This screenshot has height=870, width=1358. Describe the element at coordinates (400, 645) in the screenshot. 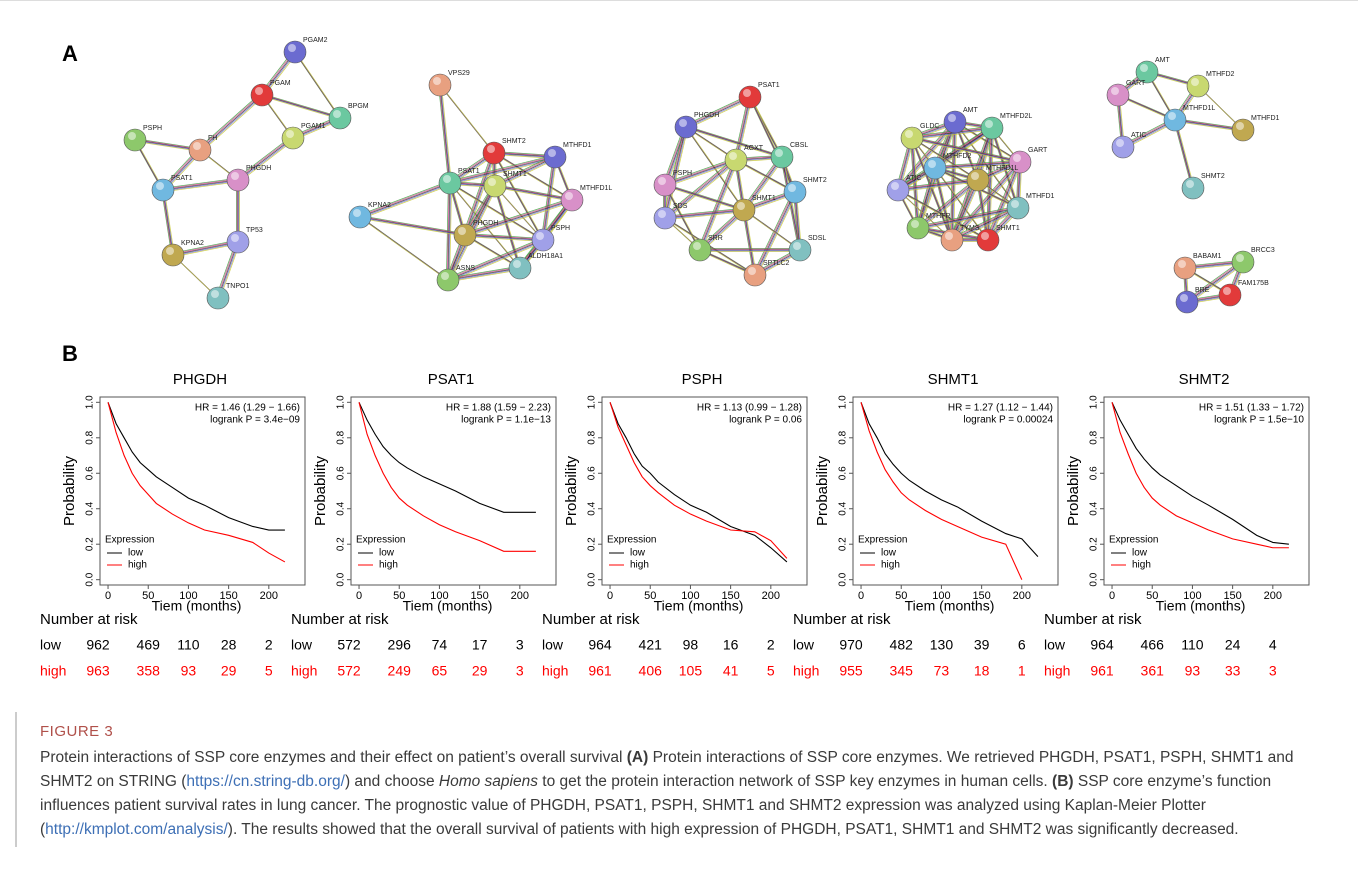

I see `risk-value: 296` at that location.